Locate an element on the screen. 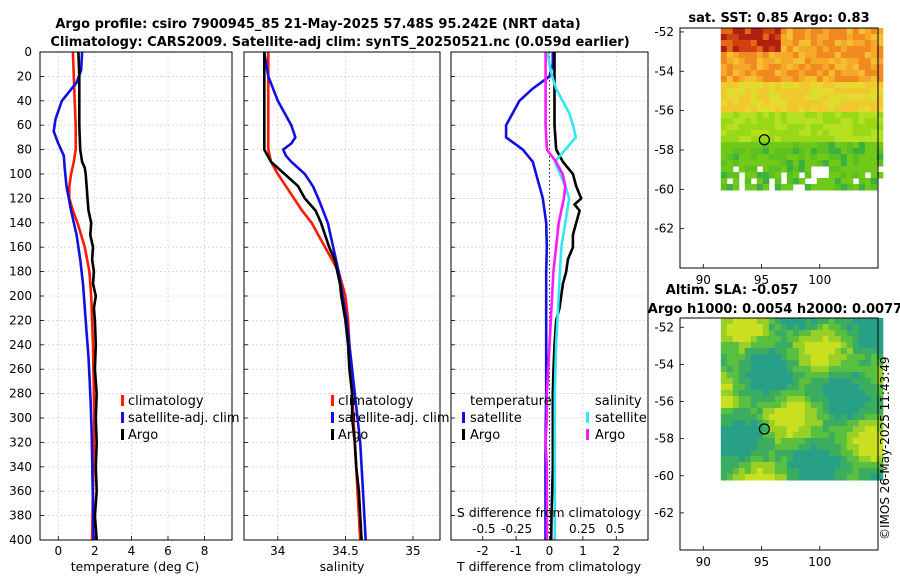 This screenshot has height=580, width=900. difference-top-axis-label: S difference from climatology is located at coordinates (549, 512).